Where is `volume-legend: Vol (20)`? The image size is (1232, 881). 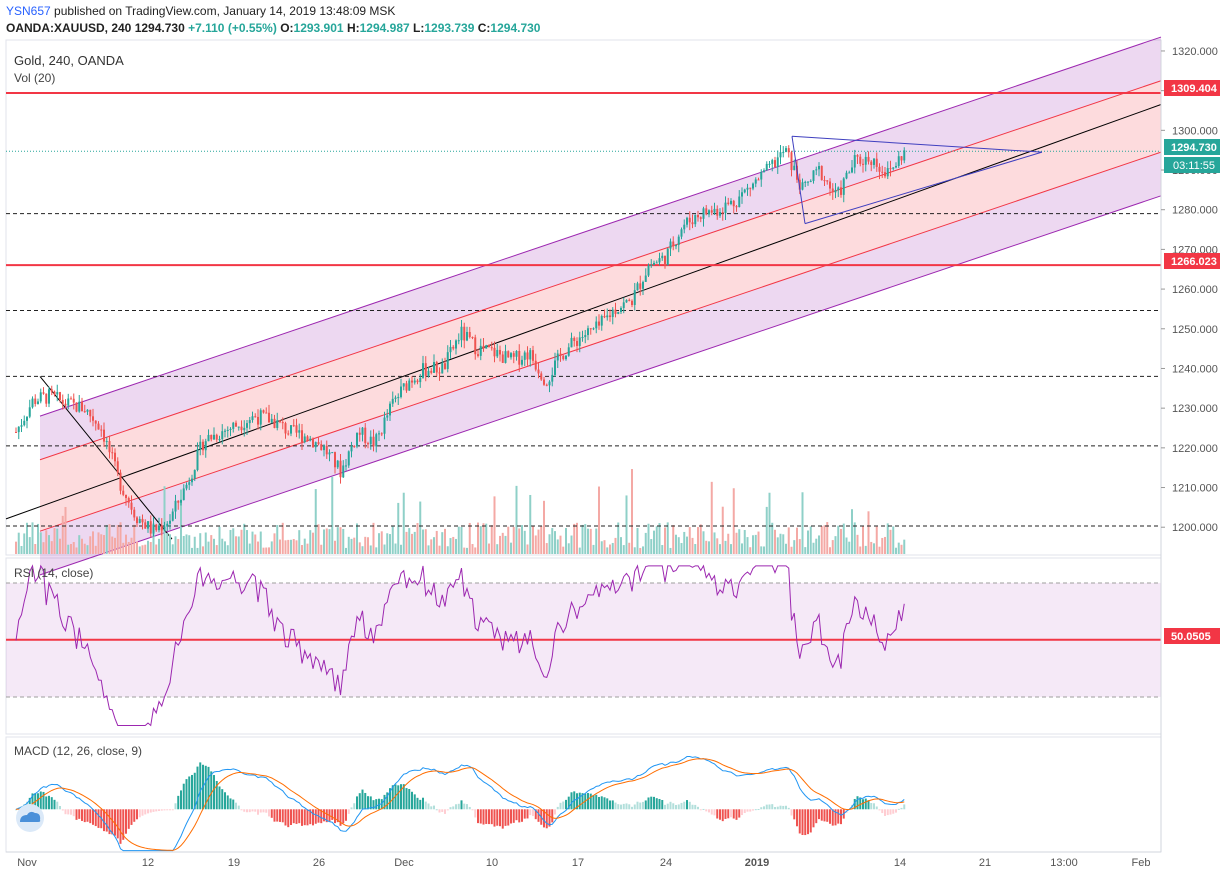
volume-legend: Vol (20) is located at coordinates (35, 78).